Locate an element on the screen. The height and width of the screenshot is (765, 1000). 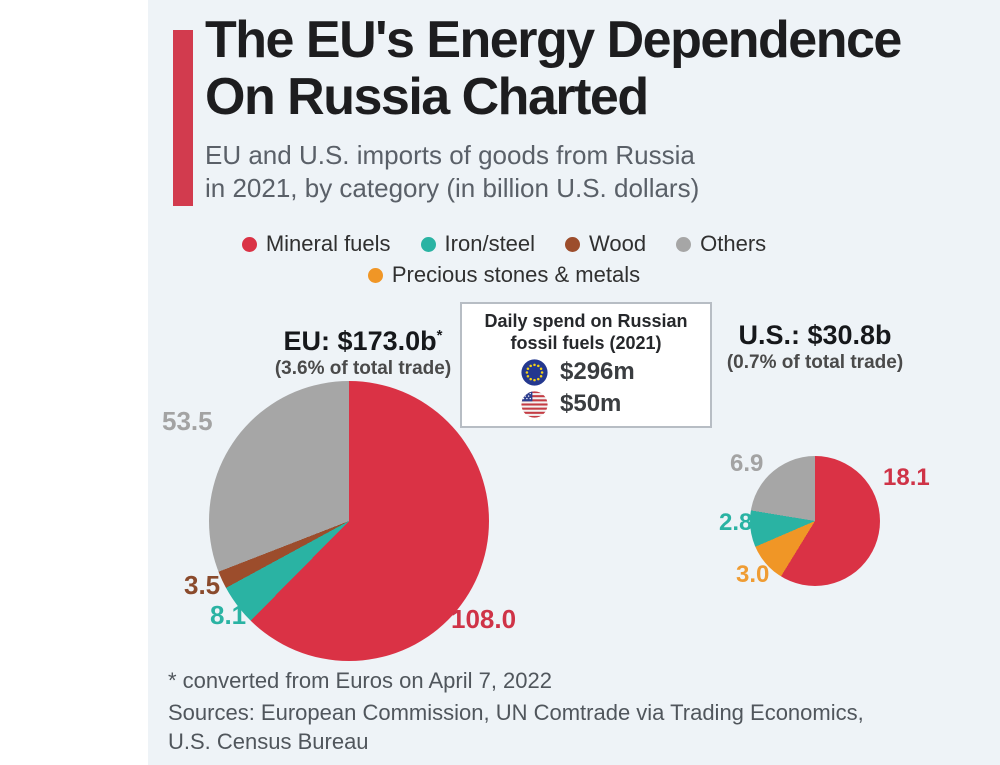
page-title-line1: The EU's Energy Dependence is located at coordinates (553, 40).